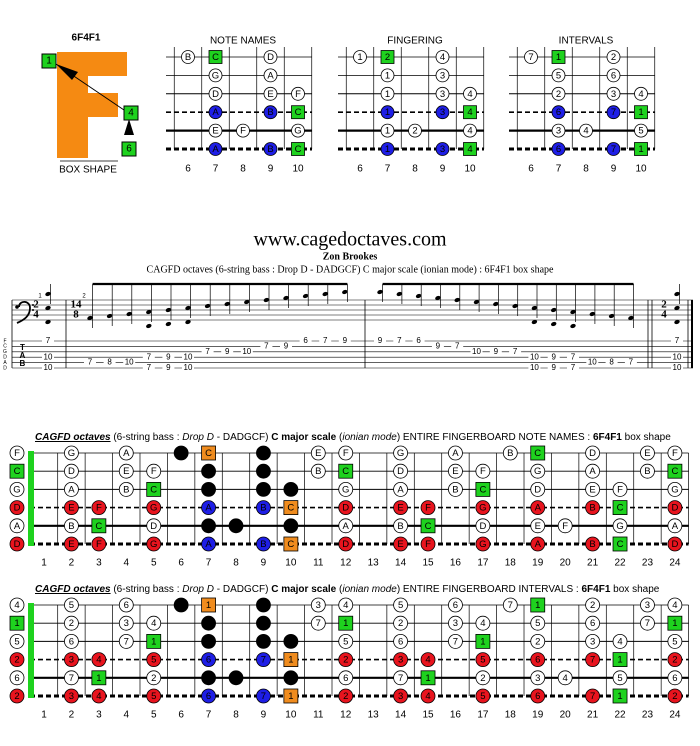  Describe the element at coordinates (611, 362) in the screenshot. I see `tab-fret: 8` at that location.